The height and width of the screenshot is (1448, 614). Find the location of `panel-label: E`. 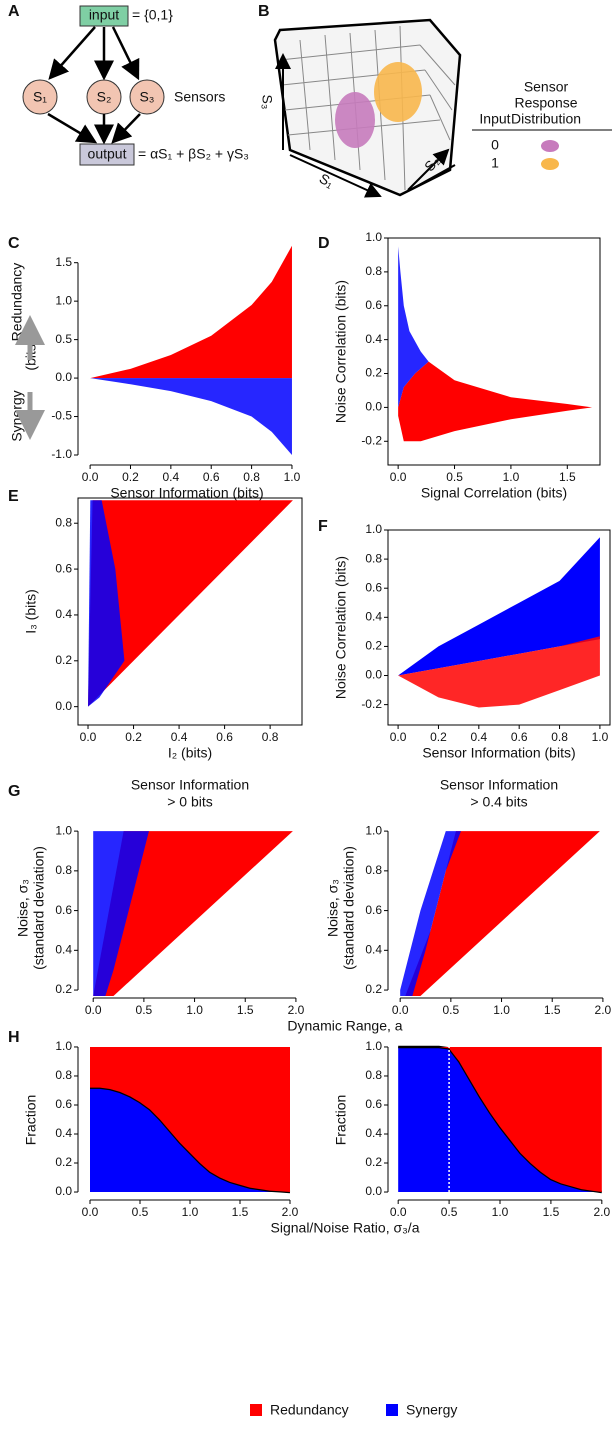

panel-label: E is located at coordinates (13, 496).